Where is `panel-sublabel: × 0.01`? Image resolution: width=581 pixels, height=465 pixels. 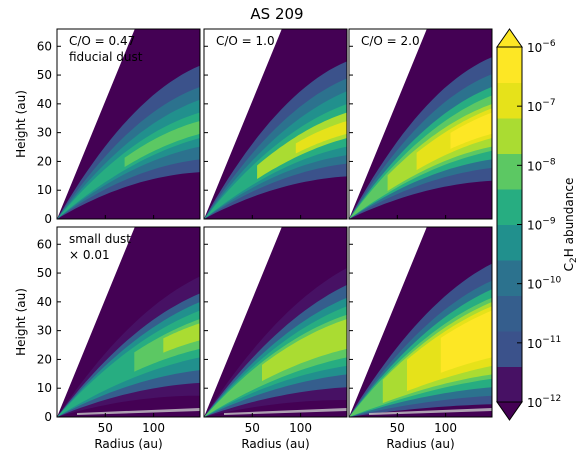 panel-sublabel: × 0.01 is located at coordinates (89, 255).